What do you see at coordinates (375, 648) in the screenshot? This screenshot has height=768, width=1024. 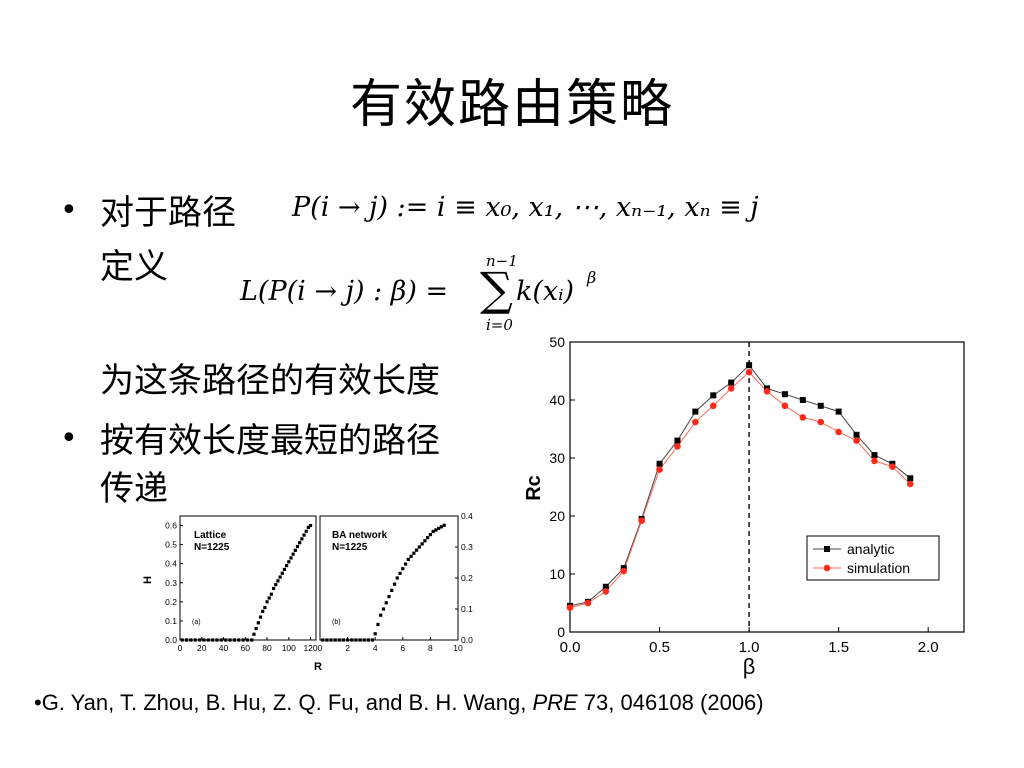 I see `panel-b-xtick-label: 4` at bounding box center [375, 648].